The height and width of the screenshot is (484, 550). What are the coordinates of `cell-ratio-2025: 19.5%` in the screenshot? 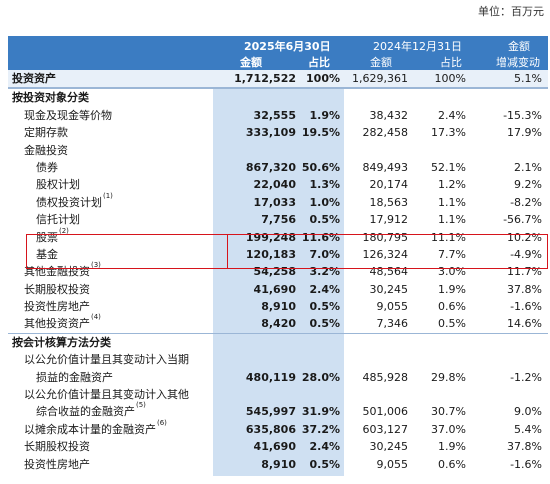 It's located at (320, 133).